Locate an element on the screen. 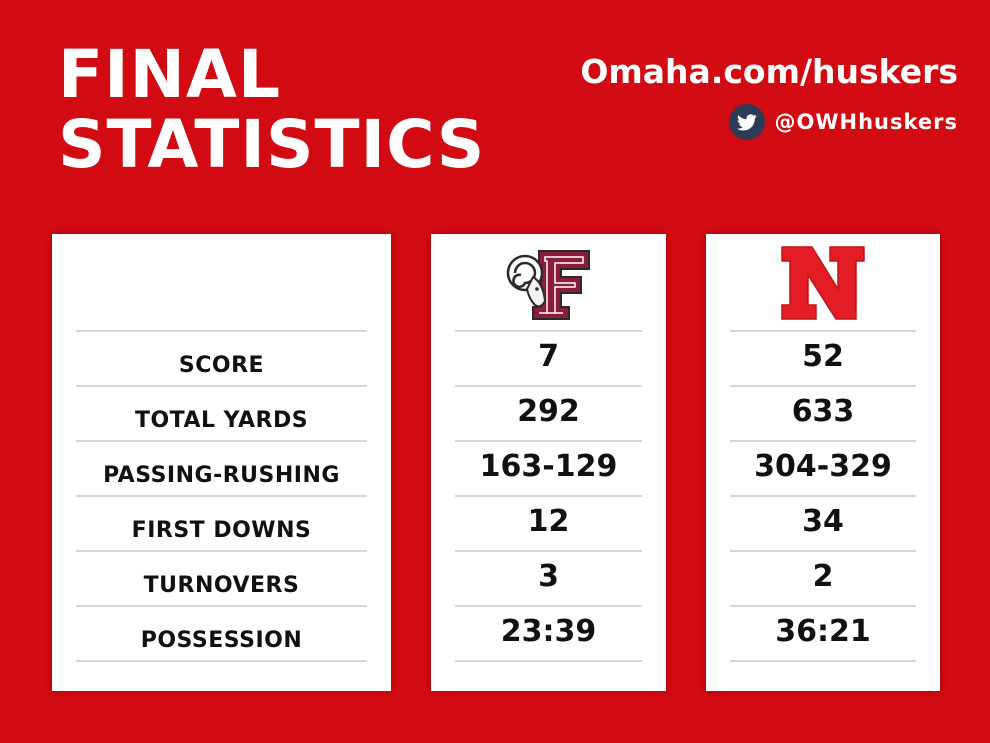 This screenshot has height=743, width=990. team1-stat-row: 12 is located at coordinates (548, 524).